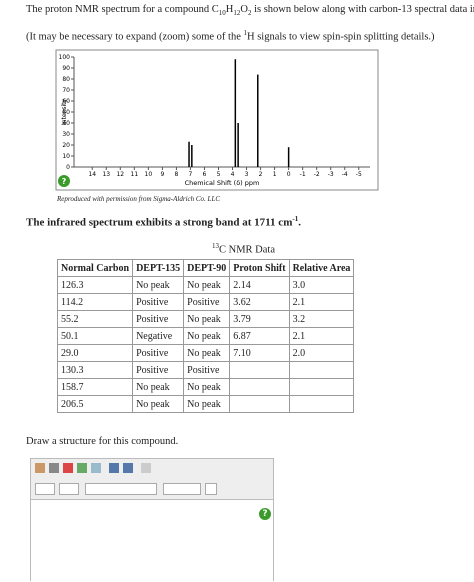 This screenshot has width=474, height=582. What do you see at coordinates (66, 90) in the screenshot?
I see `y-tick-label: 70` at bounding box center [66, 90].